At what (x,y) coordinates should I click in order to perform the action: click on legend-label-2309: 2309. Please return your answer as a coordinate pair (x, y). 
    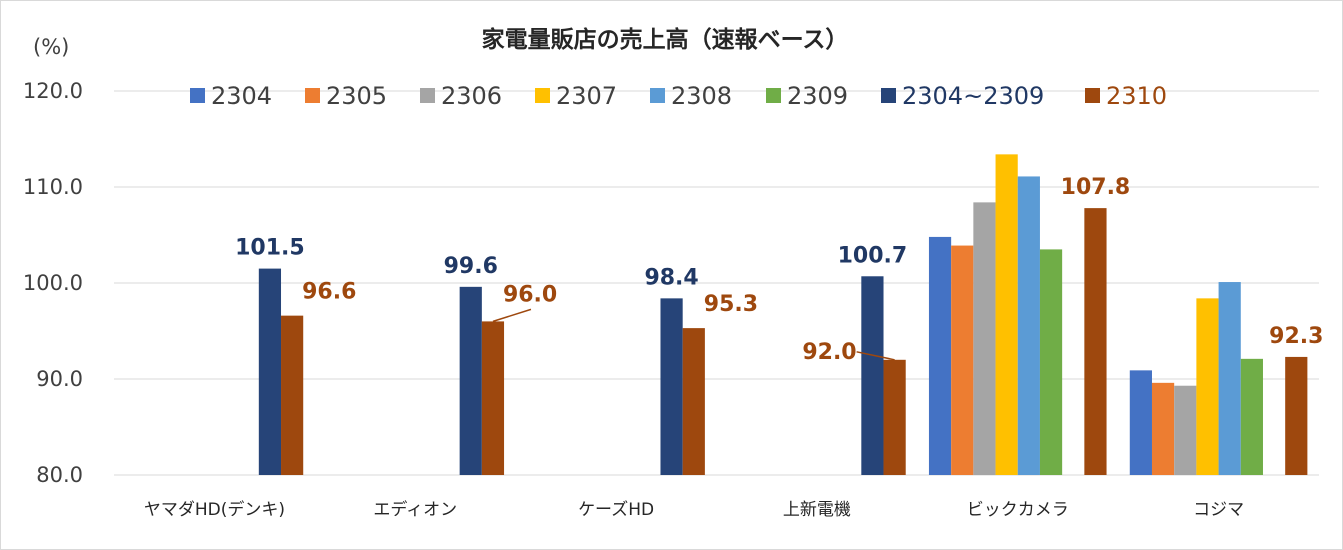
    Looking at the image, I should click on (817, 96).